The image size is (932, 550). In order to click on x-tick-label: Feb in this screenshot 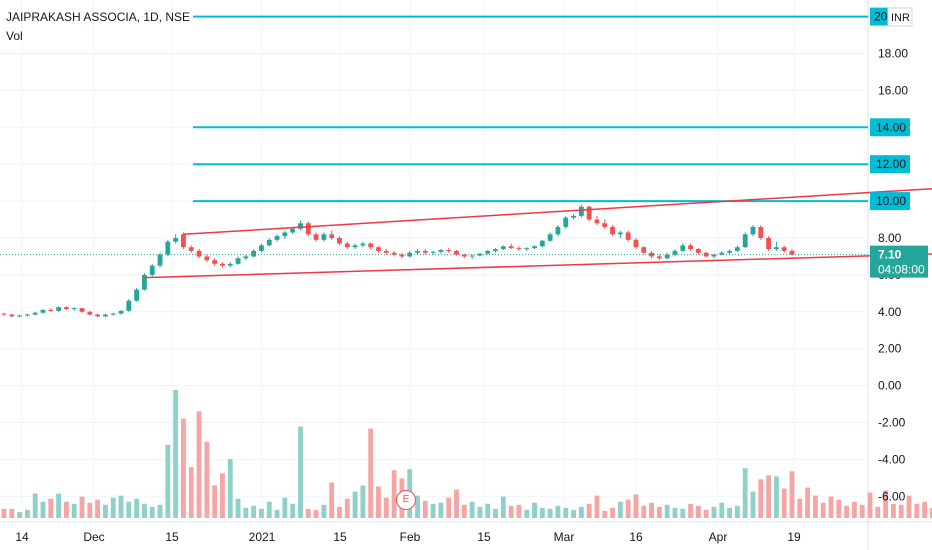, I will do `click(410, 537)`.